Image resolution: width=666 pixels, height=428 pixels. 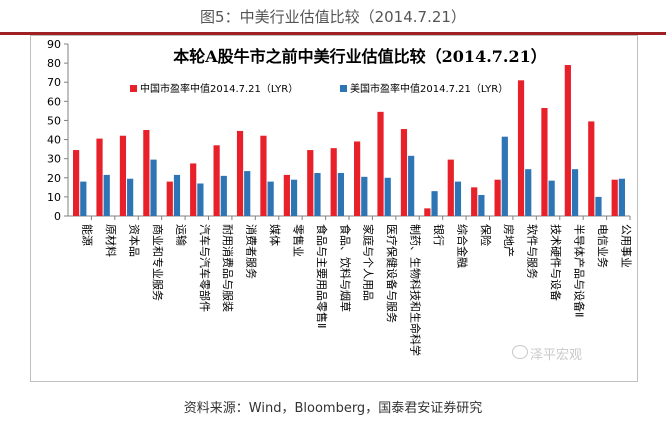 I want to click on y-tick-label: 40, so click(x=54, y=140).